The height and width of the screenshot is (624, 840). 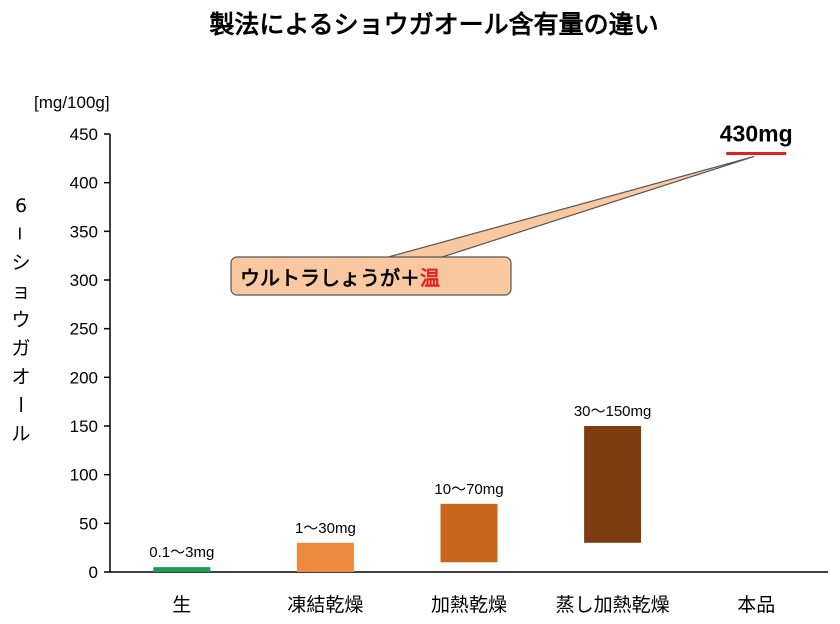 I want to click on y-tick-label: 200, so click(x=84, y=377).